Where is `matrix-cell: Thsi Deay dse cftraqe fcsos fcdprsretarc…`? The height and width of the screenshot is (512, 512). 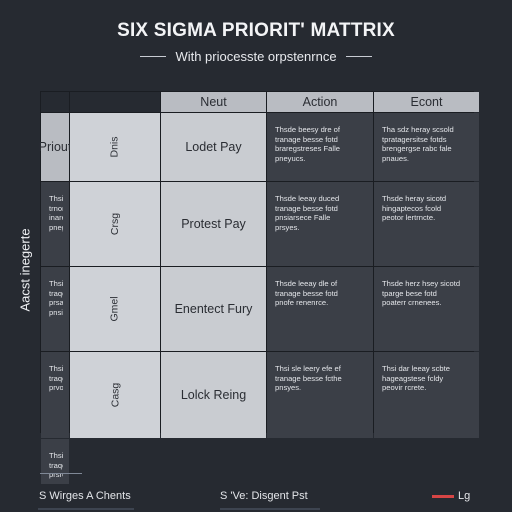 matrix-cell: Thsi Deay dse cftraqe fcsos fcdprsretarc… is located at coordinates (55, 461).